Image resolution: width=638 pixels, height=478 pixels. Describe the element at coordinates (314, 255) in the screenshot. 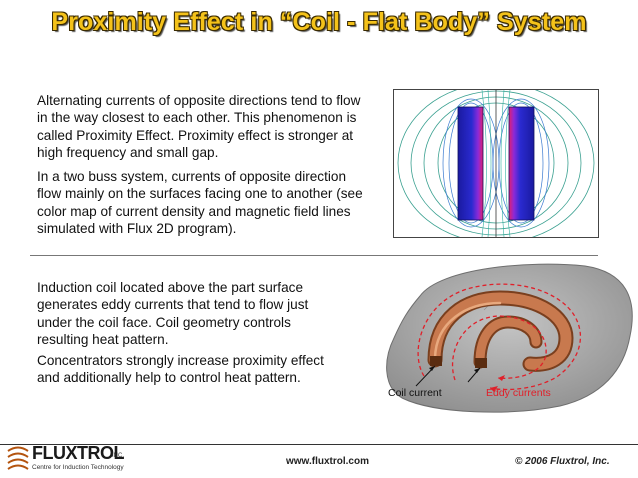

I see `section-divider` at that location.